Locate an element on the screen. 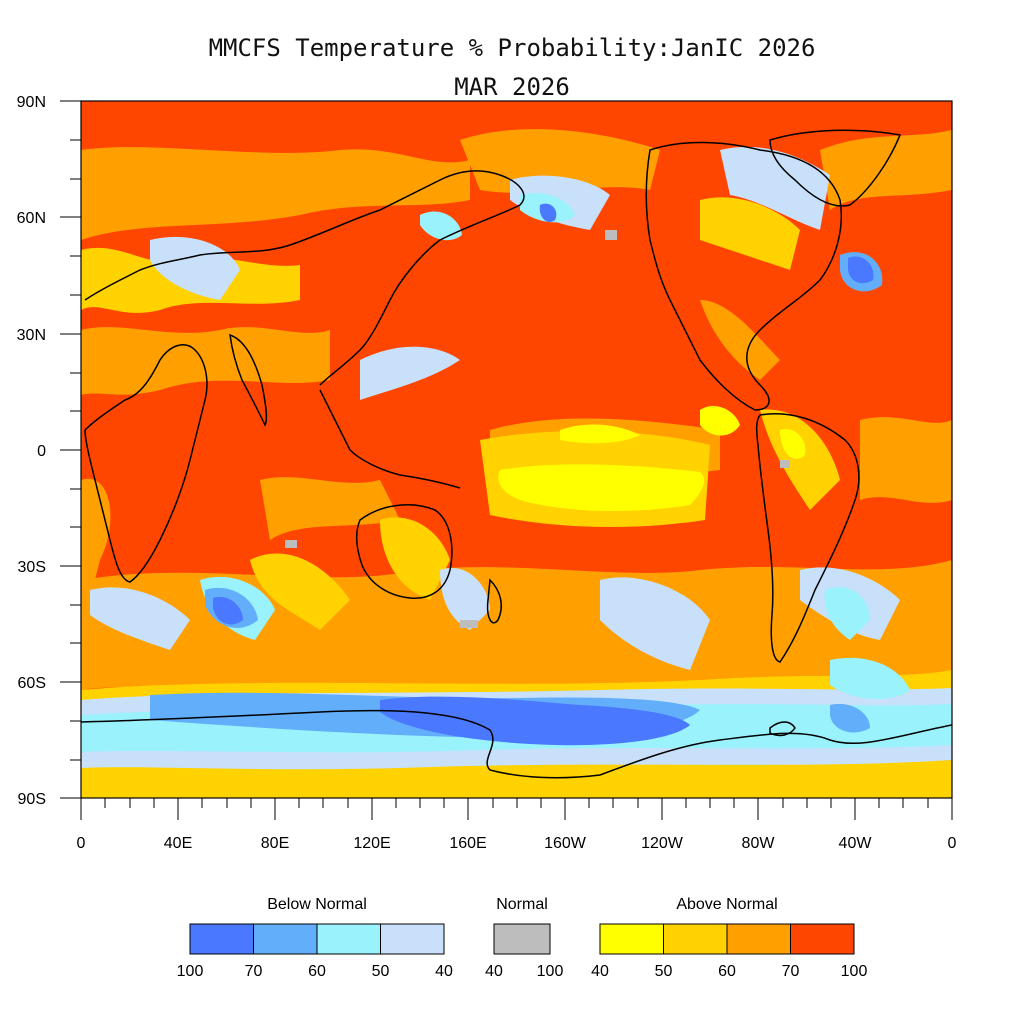 The image size is (1024, 1024). legend-normal-tick: 100 is located at coordinates (550, 971).